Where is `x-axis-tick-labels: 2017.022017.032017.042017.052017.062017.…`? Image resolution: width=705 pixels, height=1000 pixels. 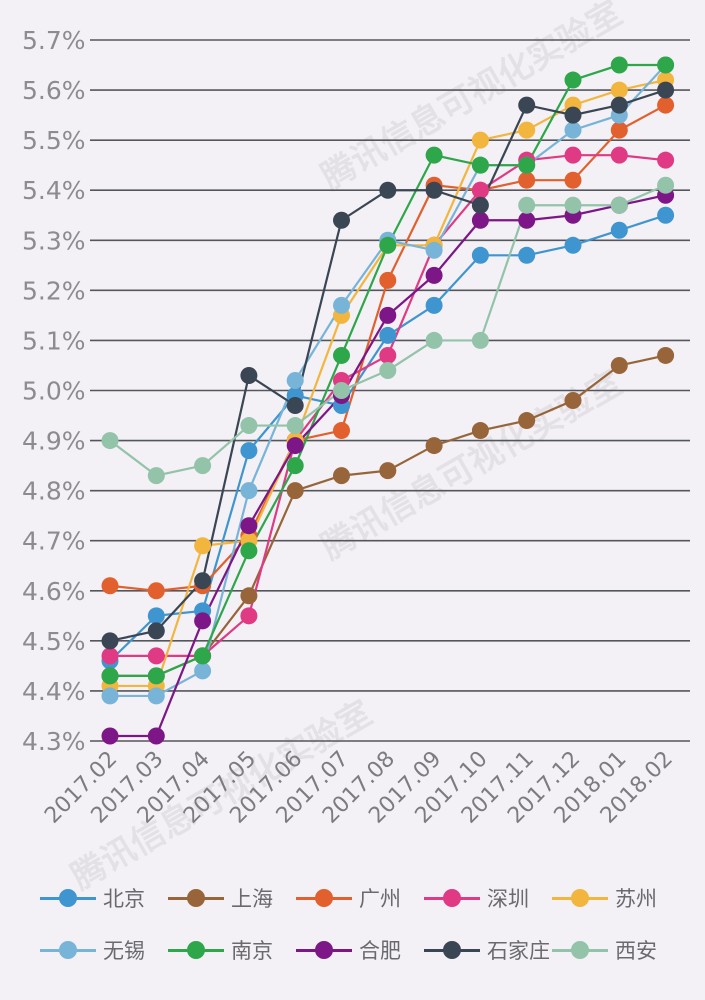 x-axis-tick-labels: 2017.022017.032017.042017.052017.062017.… is located at coordinates (359, 788).